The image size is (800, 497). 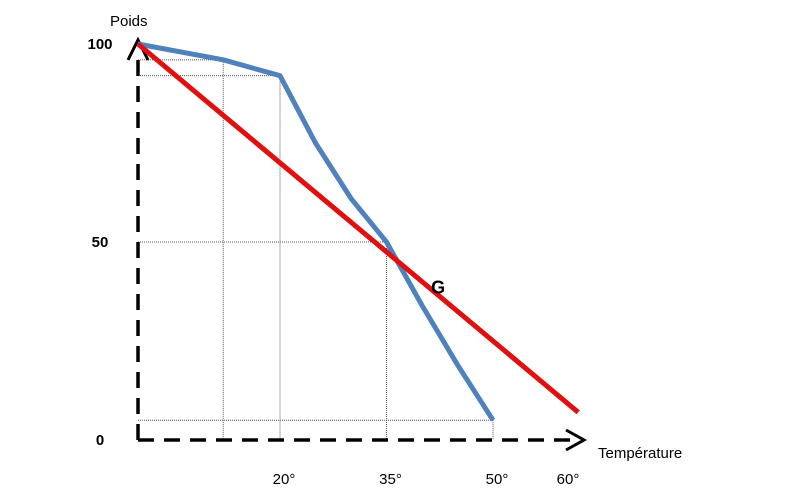 What do you see at coordinates (438, 287) in the screenshot?
I see `annotation-g: G` at bounding box center [438, 287].